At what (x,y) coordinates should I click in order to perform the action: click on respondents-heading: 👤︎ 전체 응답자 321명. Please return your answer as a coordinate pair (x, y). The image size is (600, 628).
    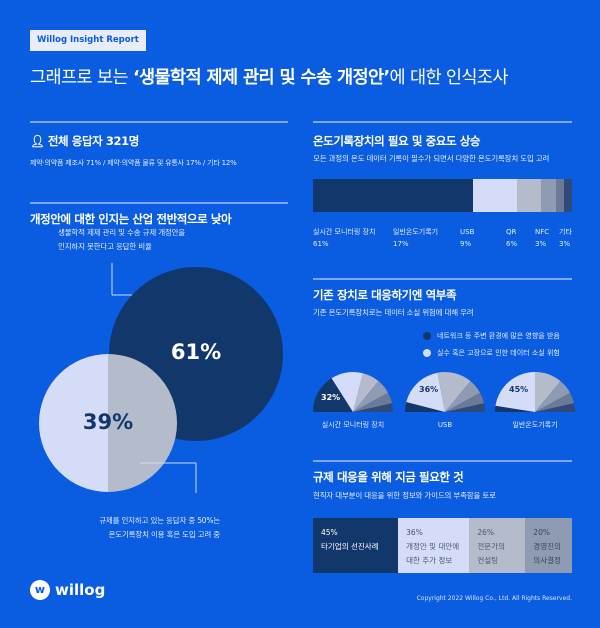
    Looking at the image, I should click on (84, 141).